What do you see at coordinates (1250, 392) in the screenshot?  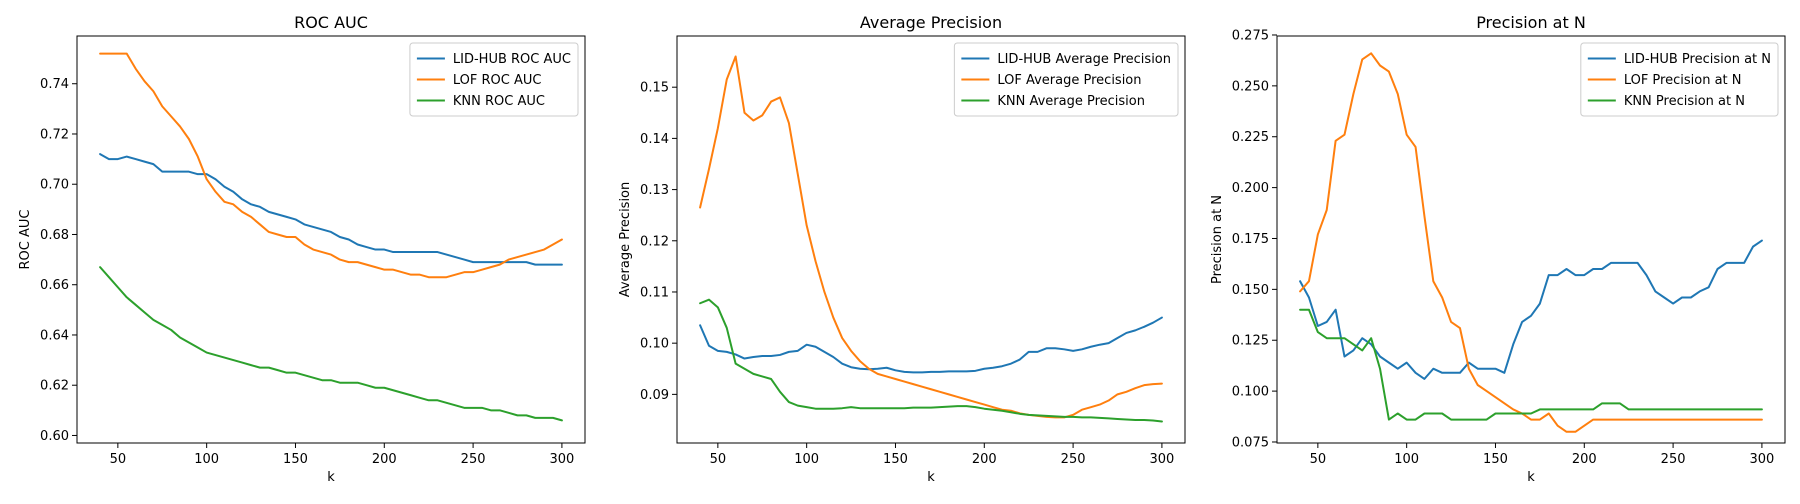 I see `y-tick-label: 0.100` at bounding box center [1250, 392].